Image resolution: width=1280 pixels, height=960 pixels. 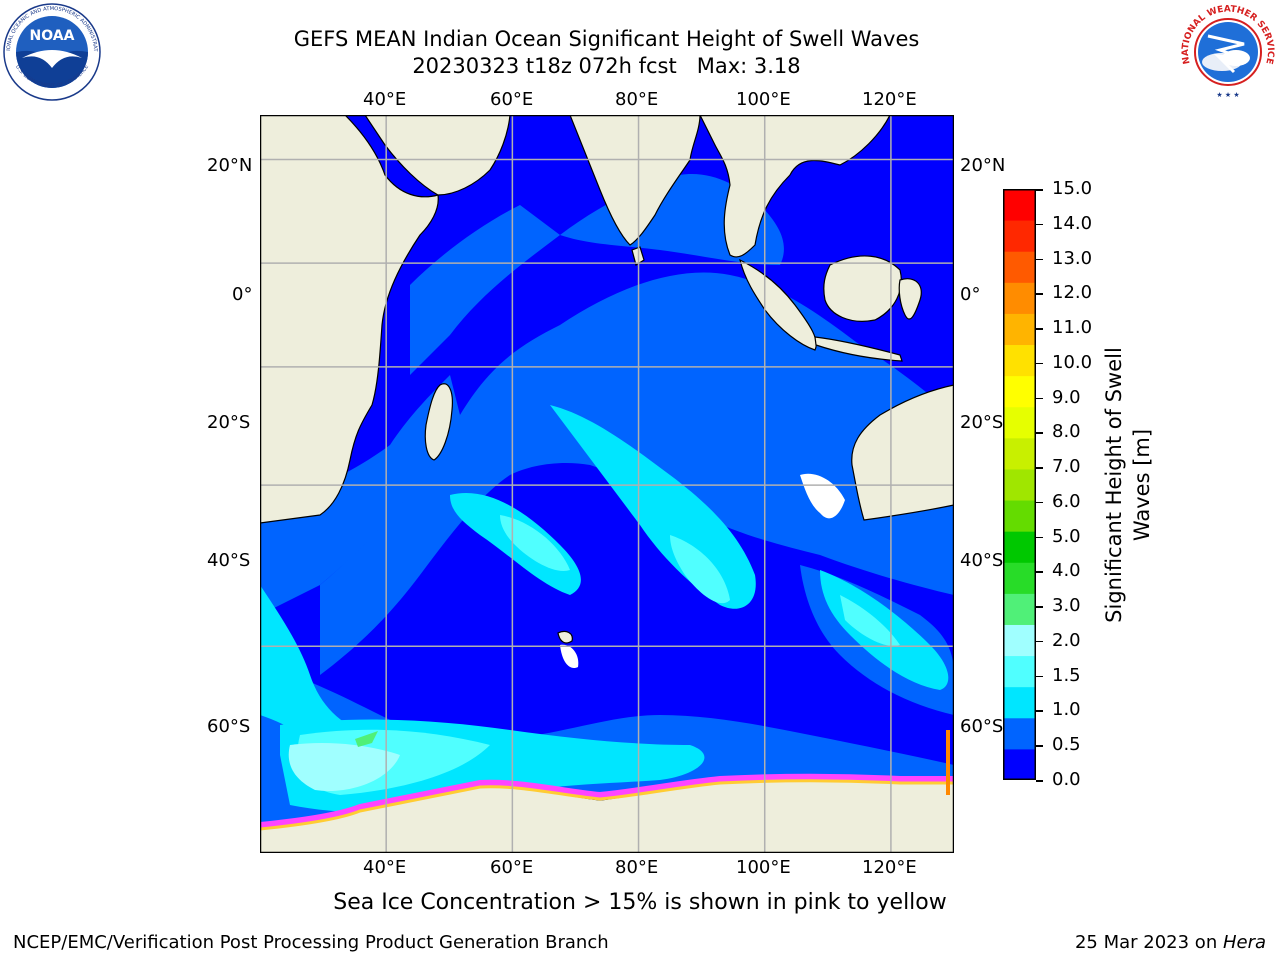 I want to click on colorbar-tick-label: 5.0, so click(x=1066, y=536).